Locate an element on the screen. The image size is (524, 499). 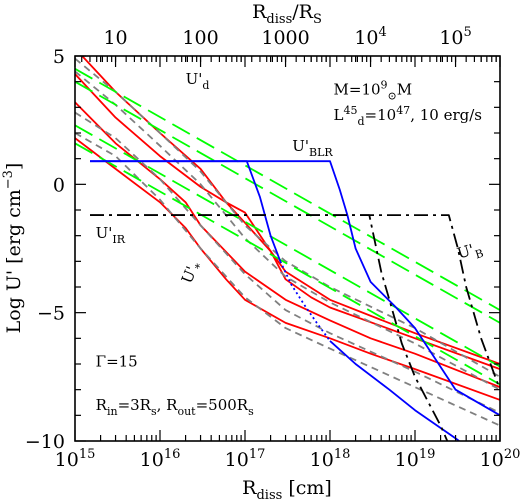
annotation-lum: L45d=1047, 10 erg/s is located at coordinates (408, 116).